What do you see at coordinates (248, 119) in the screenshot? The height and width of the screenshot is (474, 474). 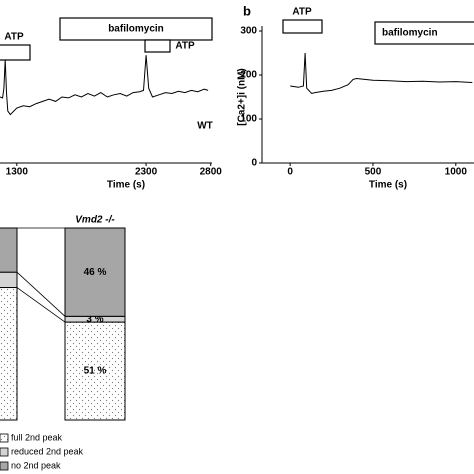 I see `y-tick-label: 100` at bounding box center [248, 119].